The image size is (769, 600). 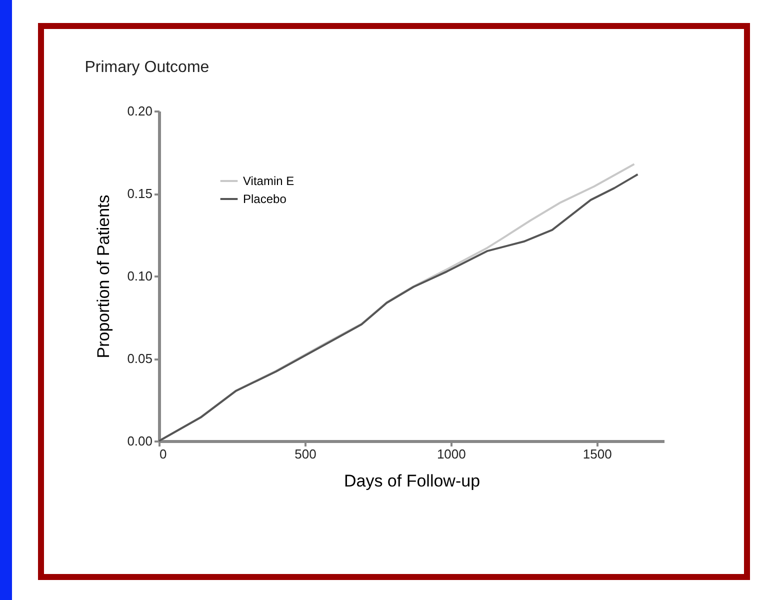 I want to click on chart-title: Primary Outcome, so click(x=147, y=67).